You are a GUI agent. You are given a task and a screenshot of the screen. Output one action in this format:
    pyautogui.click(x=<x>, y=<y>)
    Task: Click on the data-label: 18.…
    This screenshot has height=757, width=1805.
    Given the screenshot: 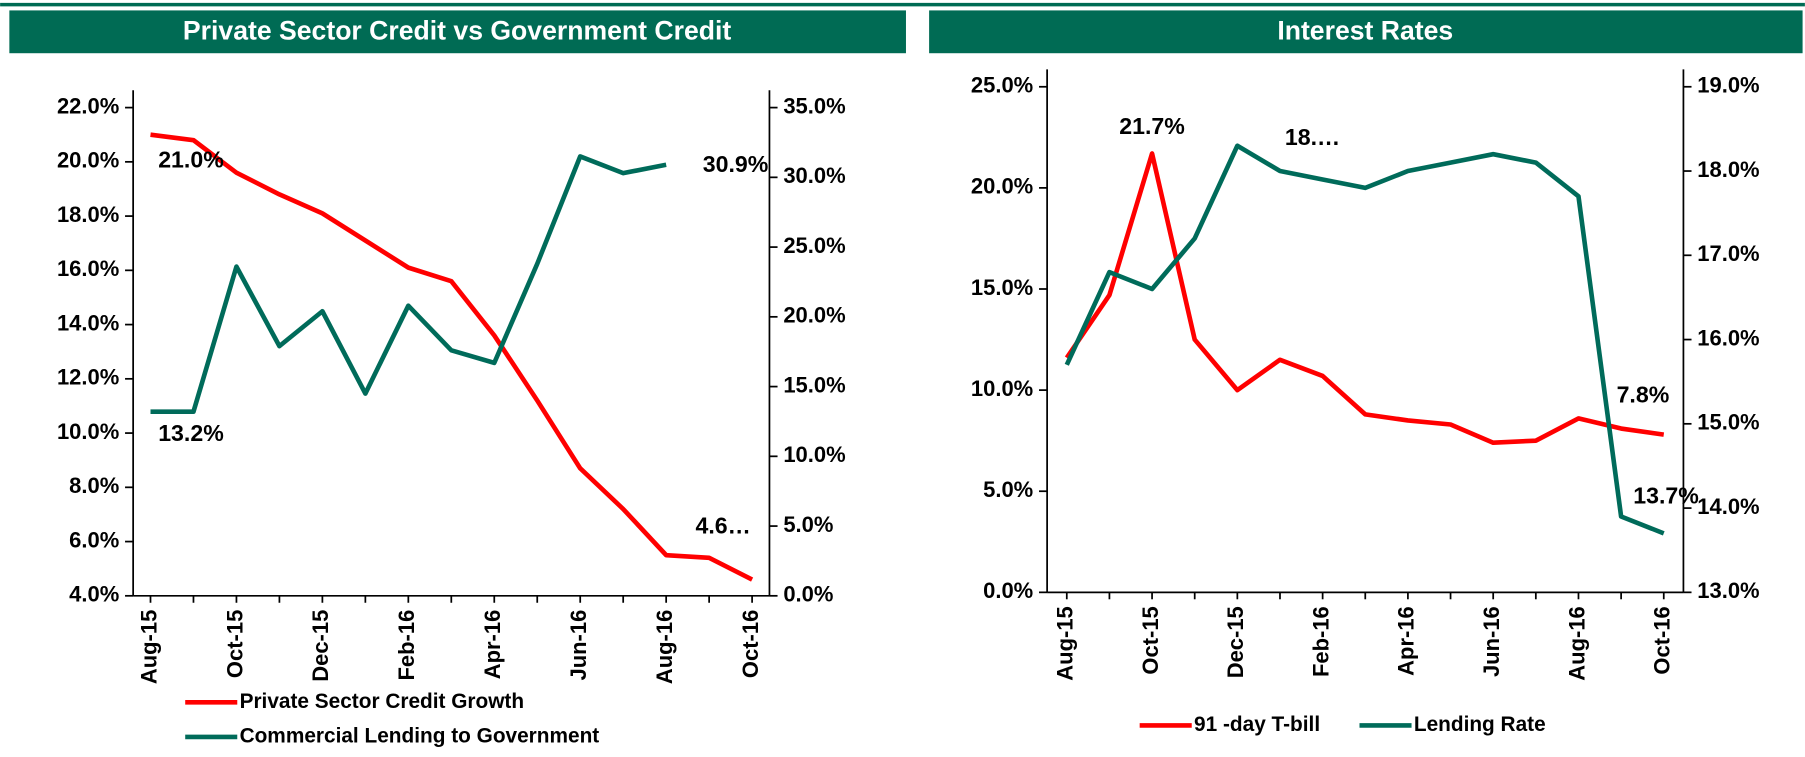 What is the action you would take?
    pyautogui.click(x=1312, y=137)
    